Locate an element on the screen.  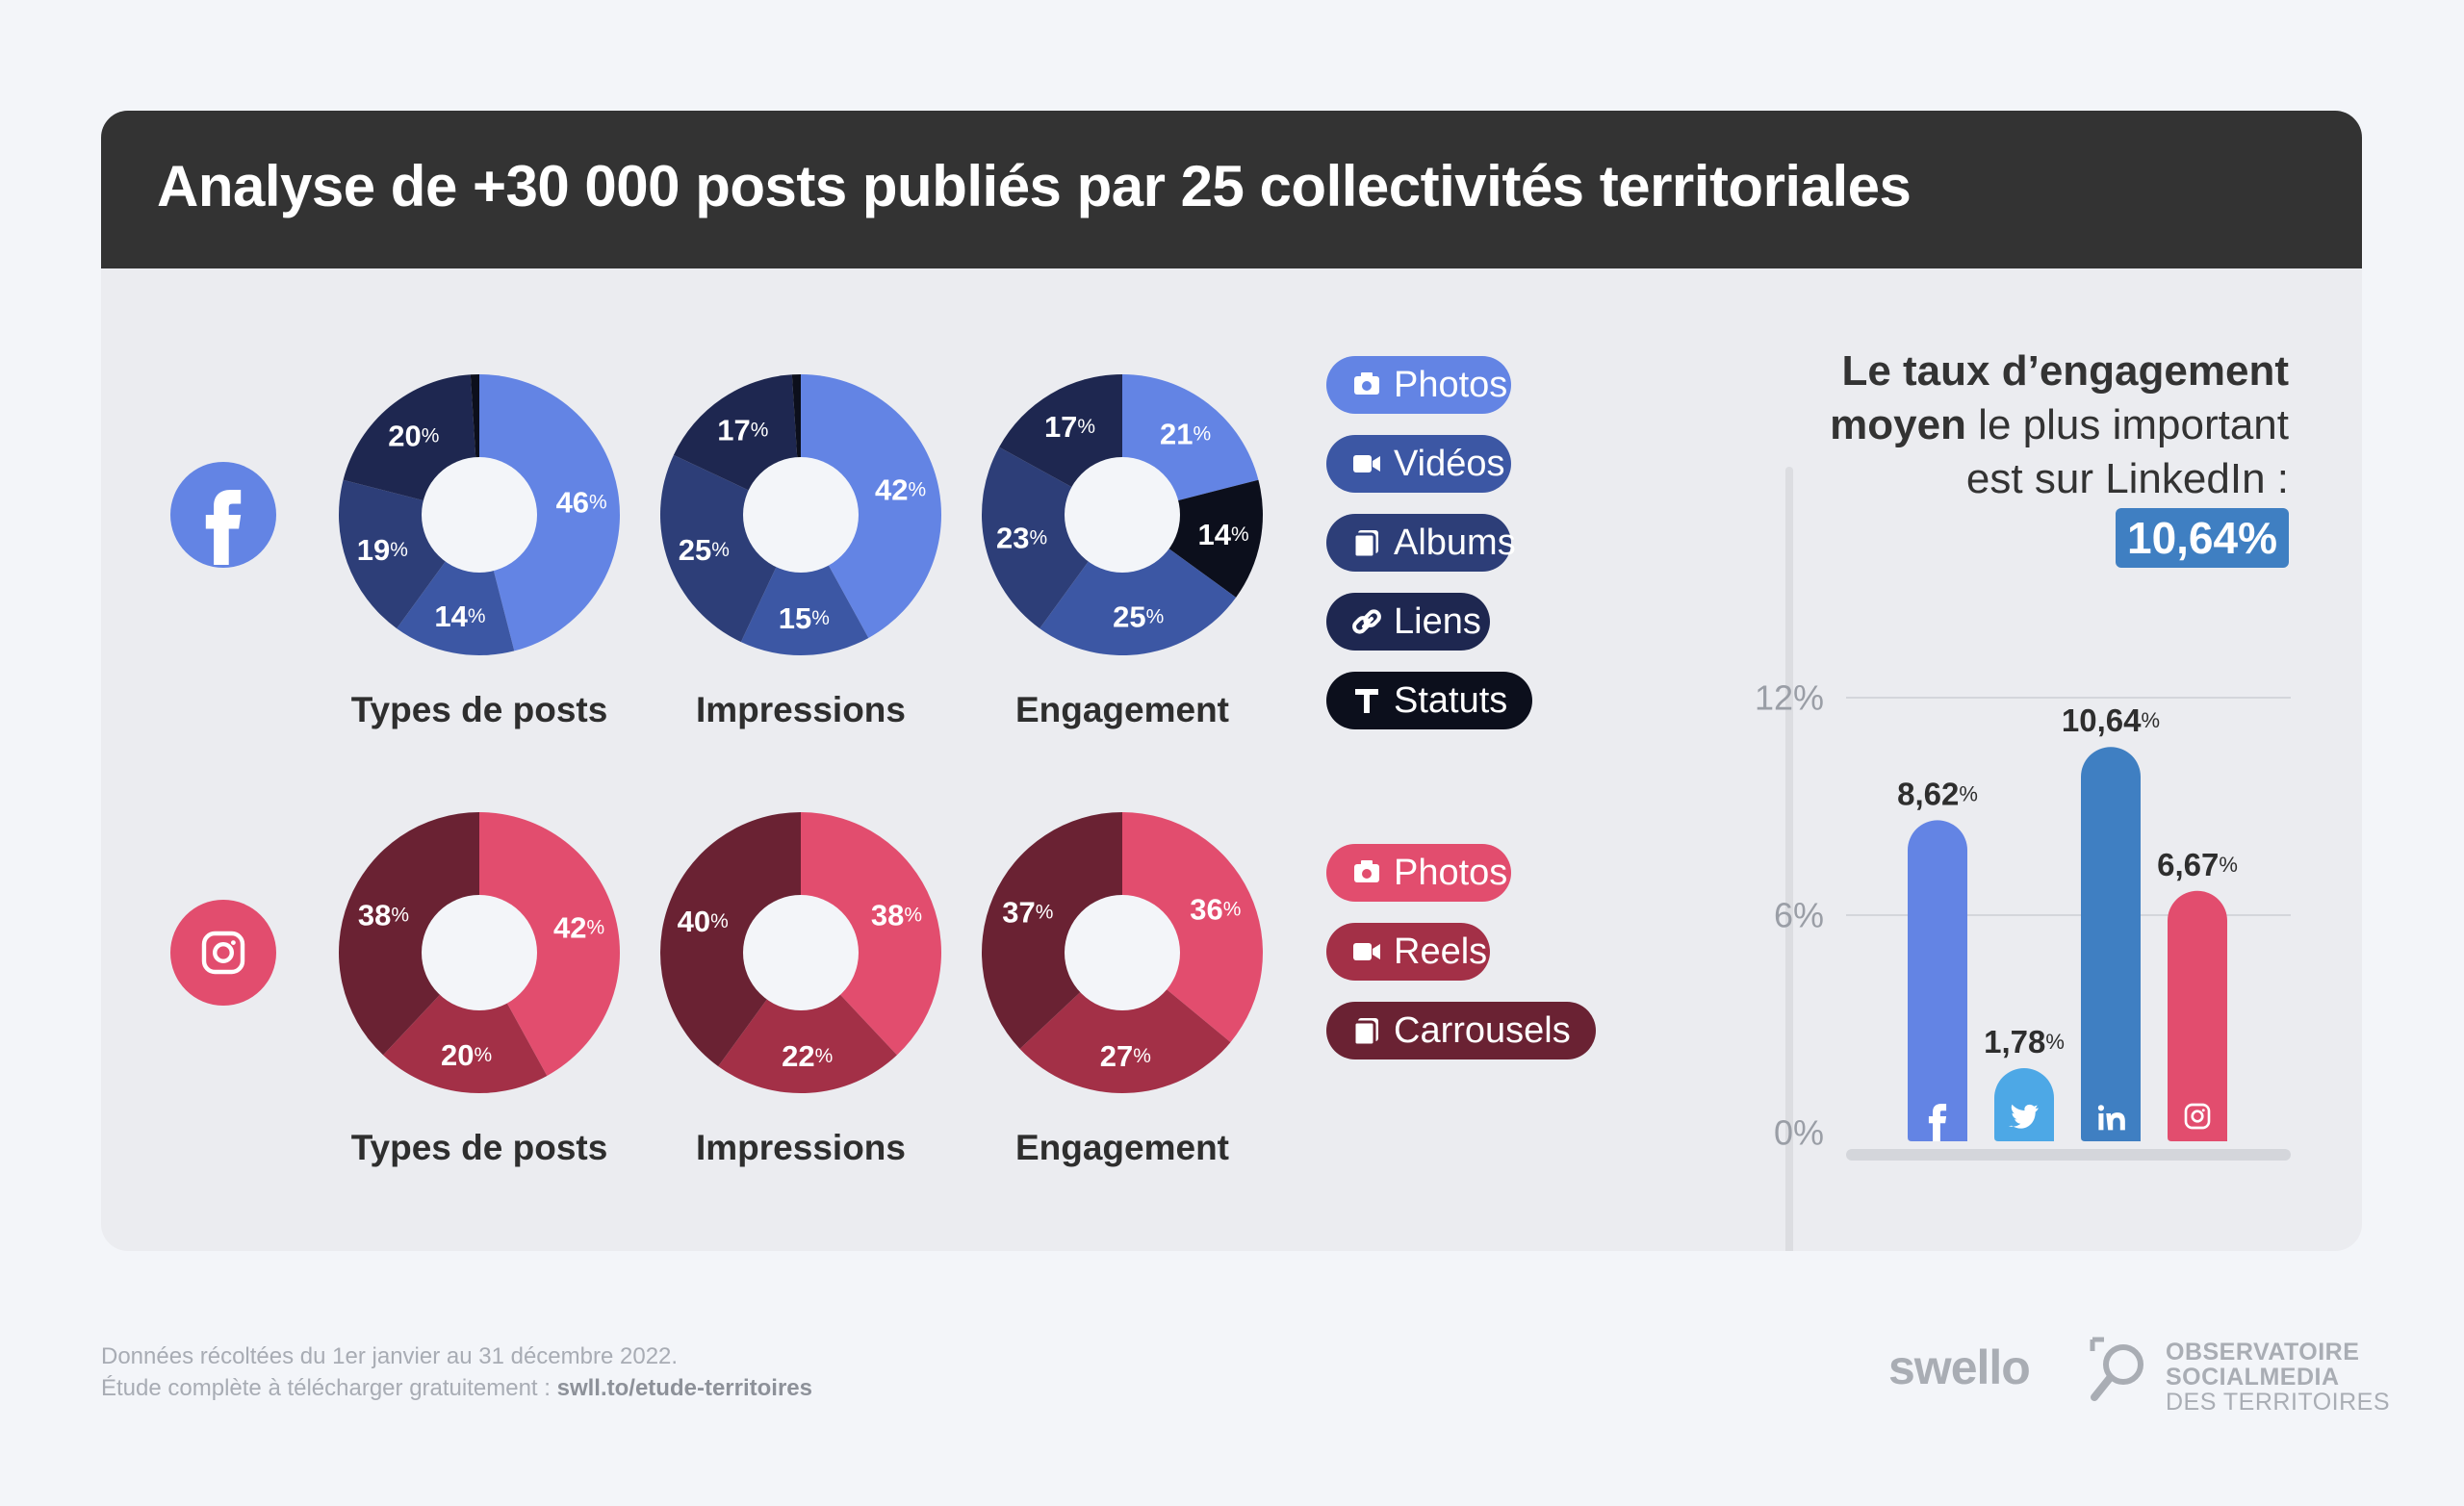
legend-facebook-photos: Photos is located at coordinates (1418, 385).